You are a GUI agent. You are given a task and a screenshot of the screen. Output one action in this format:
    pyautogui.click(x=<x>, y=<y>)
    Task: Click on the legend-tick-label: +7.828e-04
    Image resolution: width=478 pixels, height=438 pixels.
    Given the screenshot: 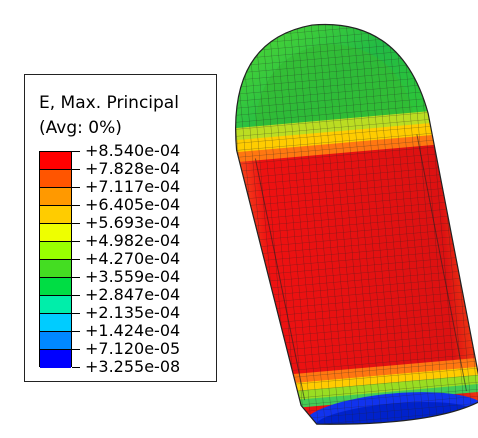 What is the action you would take?
    pyautogui.click(x=133, y=168)
    